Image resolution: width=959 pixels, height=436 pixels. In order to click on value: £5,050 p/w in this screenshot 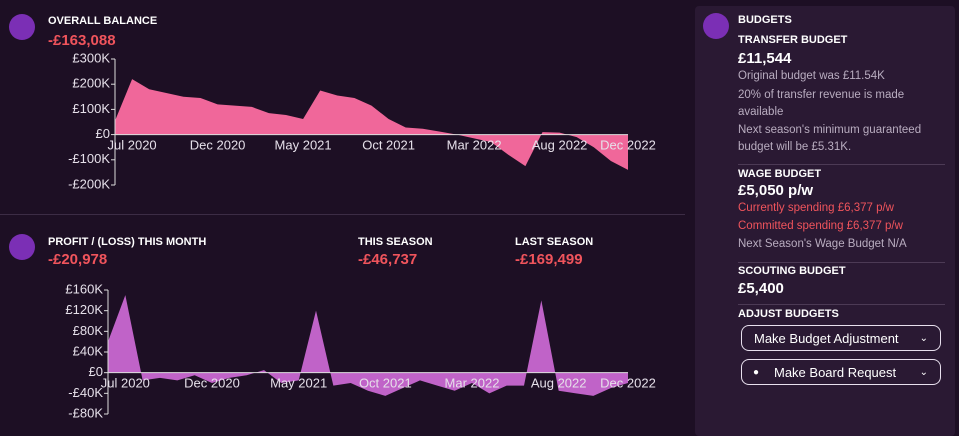, I will do `click(776, 190)`.